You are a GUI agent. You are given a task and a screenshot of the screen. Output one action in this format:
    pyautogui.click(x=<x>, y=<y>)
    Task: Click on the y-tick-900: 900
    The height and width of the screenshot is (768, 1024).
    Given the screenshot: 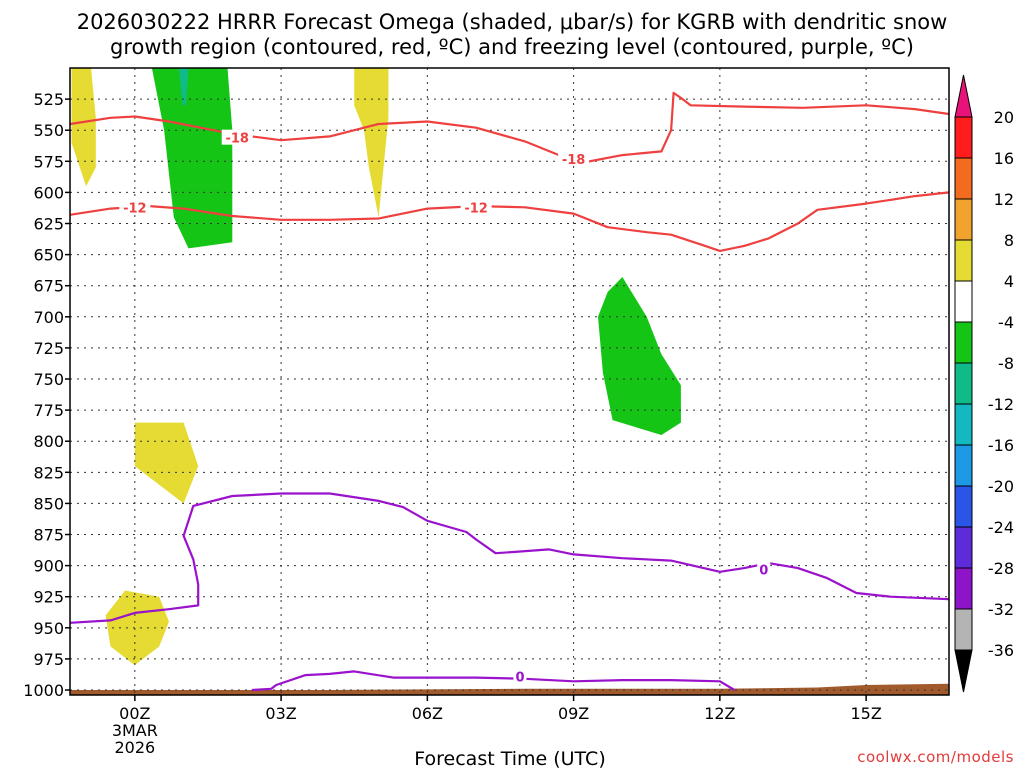 What is the action you would take?
    pyautogui.click(x=48, y=566)
    